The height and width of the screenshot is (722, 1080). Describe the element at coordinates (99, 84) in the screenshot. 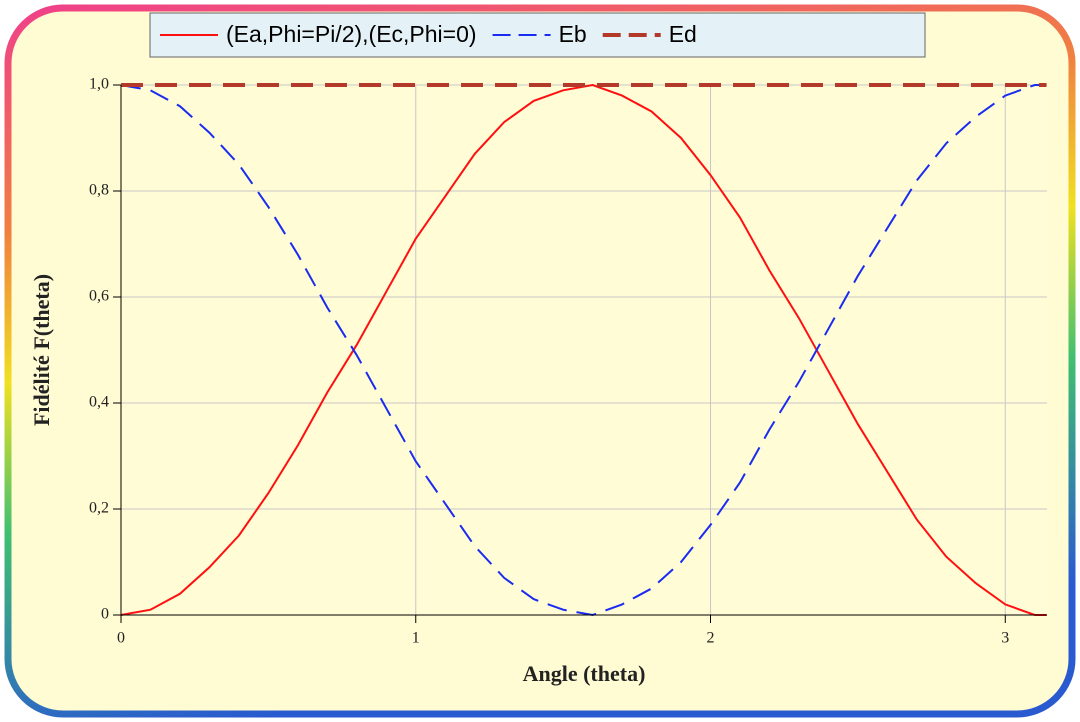

I see `y-tick-label: 1,0` at that location.